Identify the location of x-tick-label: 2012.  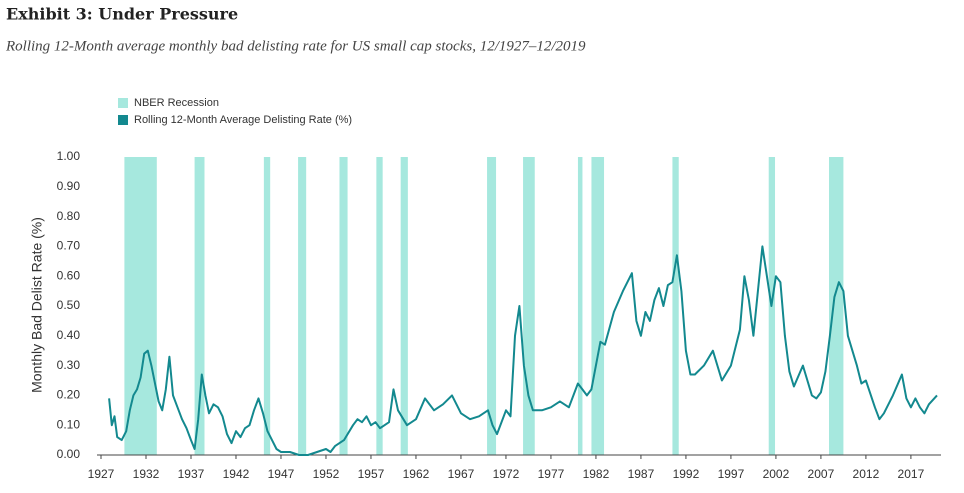
(866, 474).